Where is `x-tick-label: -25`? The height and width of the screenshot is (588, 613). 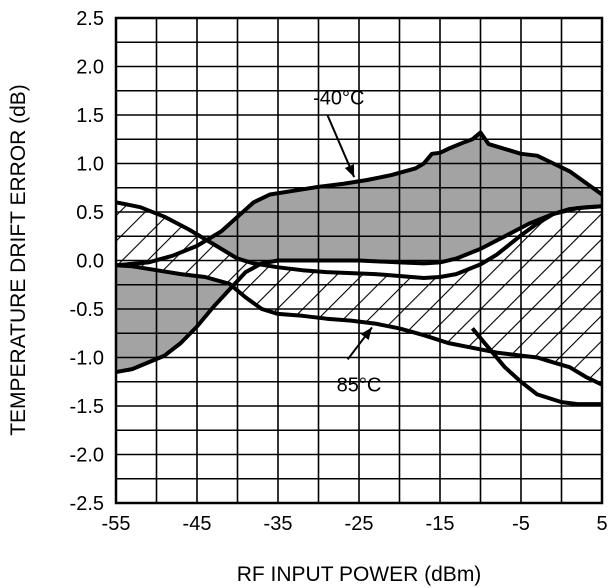
x-tick-label: -25 is located at coordinates (359, 524).